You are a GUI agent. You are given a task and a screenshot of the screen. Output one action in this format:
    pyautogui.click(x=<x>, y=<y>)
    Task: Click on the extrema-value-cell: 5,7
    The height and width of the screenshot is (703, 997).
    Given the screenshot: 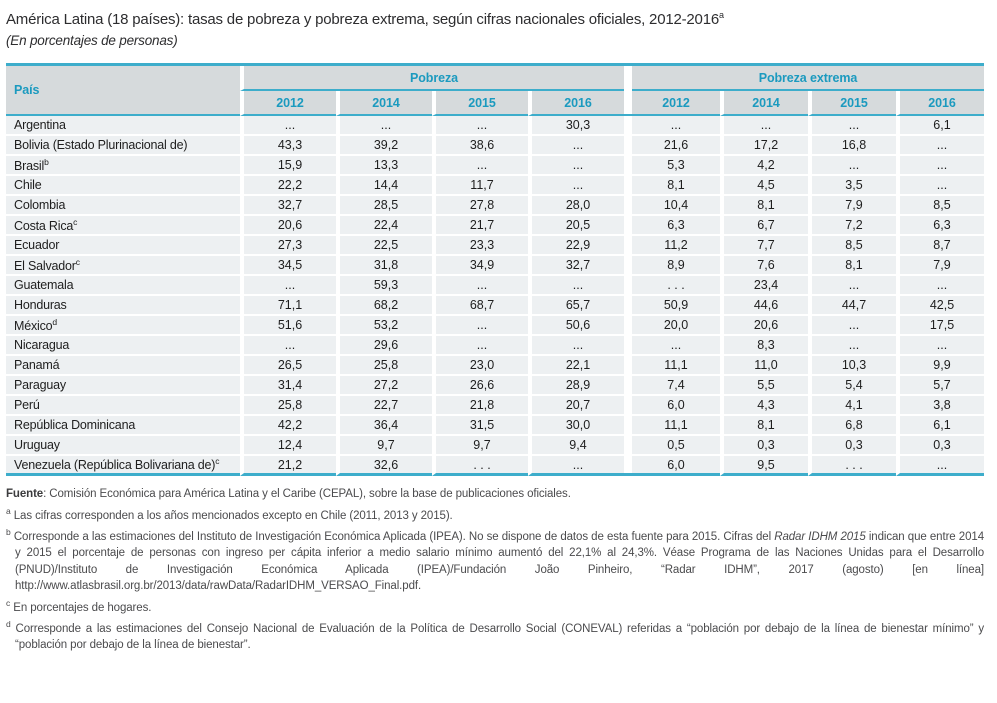 What is the action you would take?
    pyautogui.click(x=940, y=386)
    